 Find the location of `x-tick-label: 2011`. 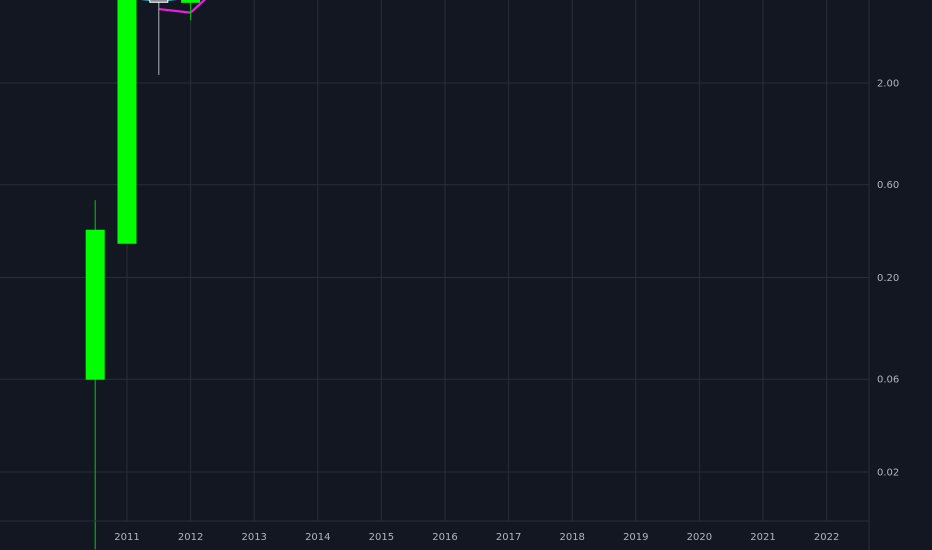

x-tick-label: 2011 is located at coordinates (126, 537).